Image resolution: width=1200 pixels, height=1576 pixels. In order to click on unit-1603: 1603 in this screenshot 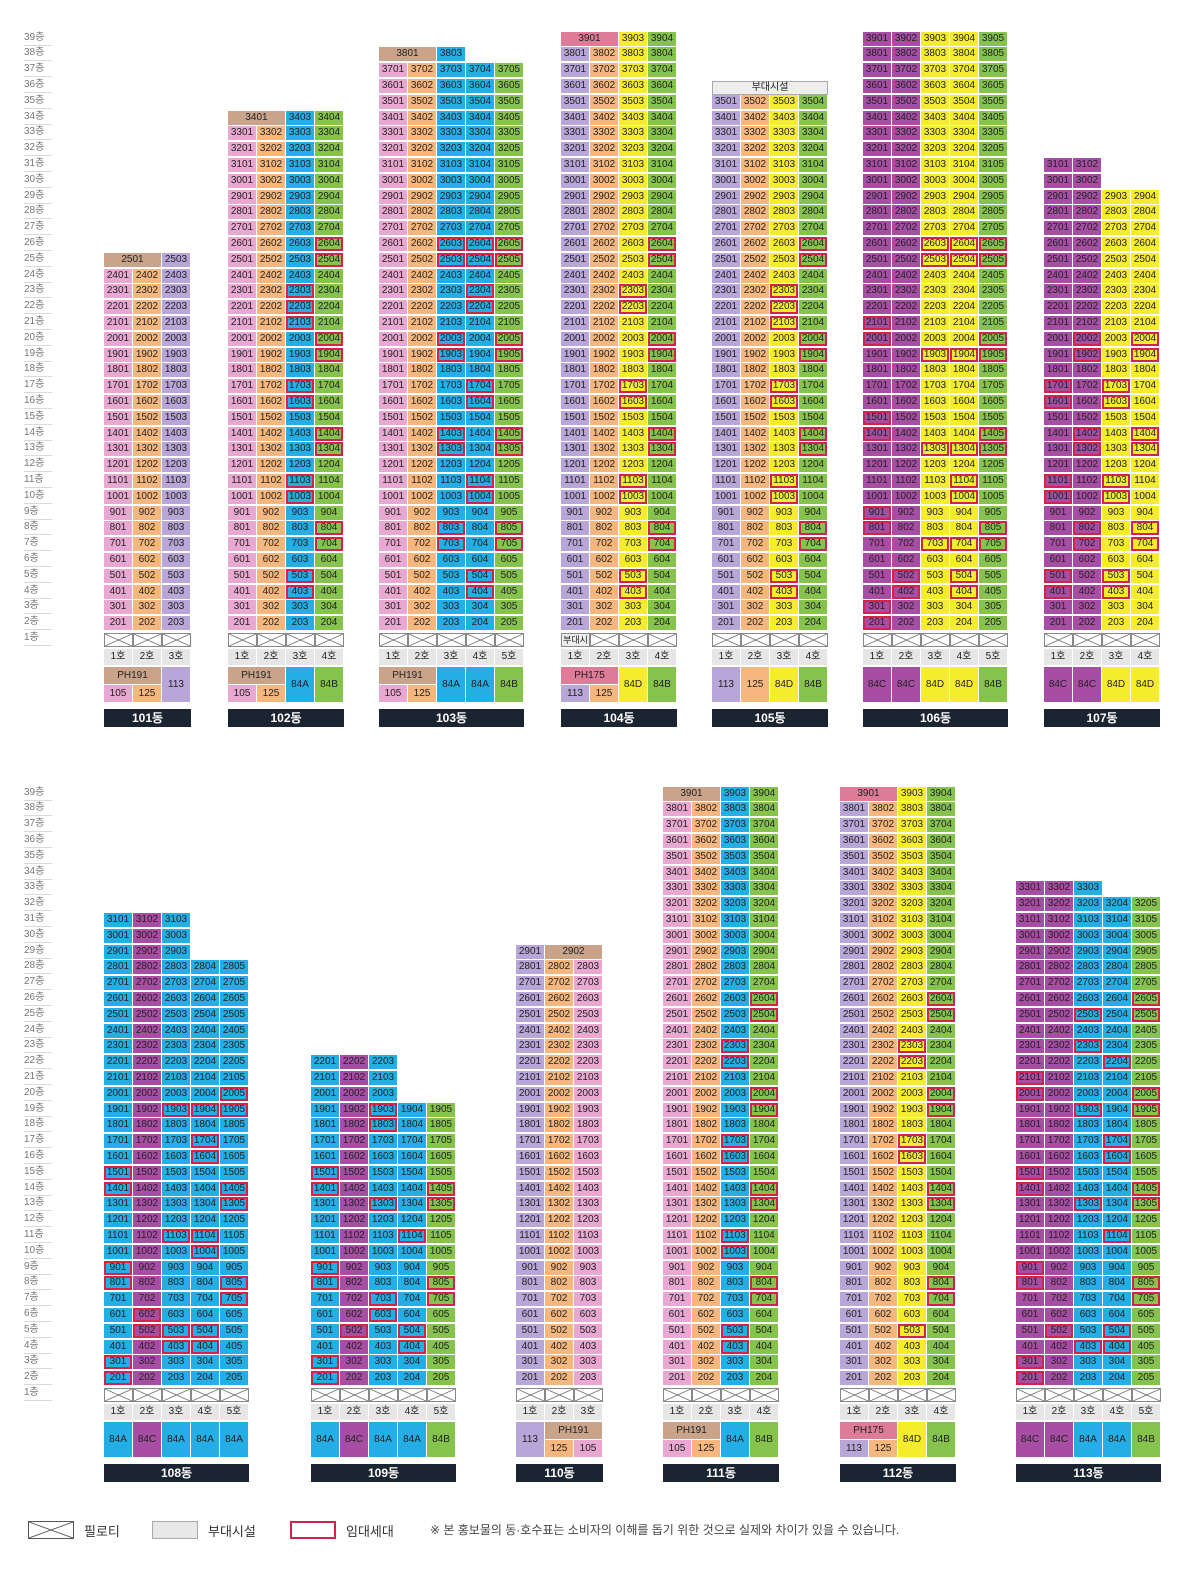, I will do `click(1088, 1157)`.